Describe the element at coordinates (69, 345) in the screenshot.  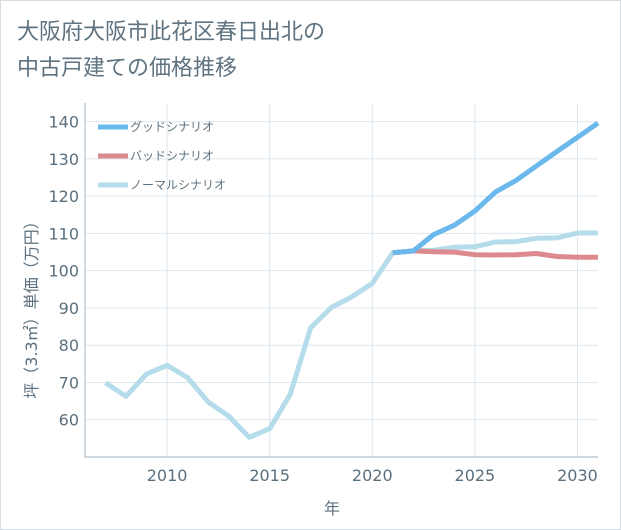
I see `y-tick-label: 80` at that location.